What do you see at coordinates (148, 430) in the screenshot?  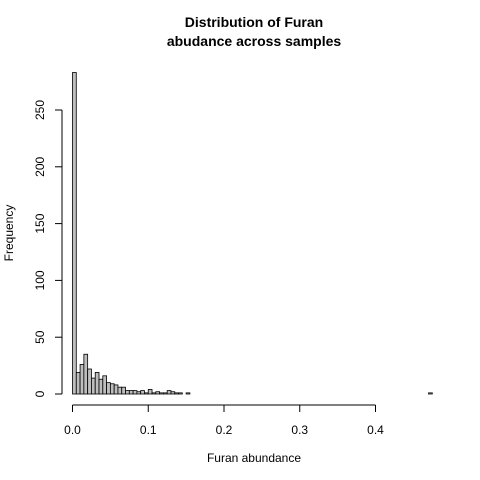 I see `x-axis-tick-label: 0.1` at bounding box center [148, 430].